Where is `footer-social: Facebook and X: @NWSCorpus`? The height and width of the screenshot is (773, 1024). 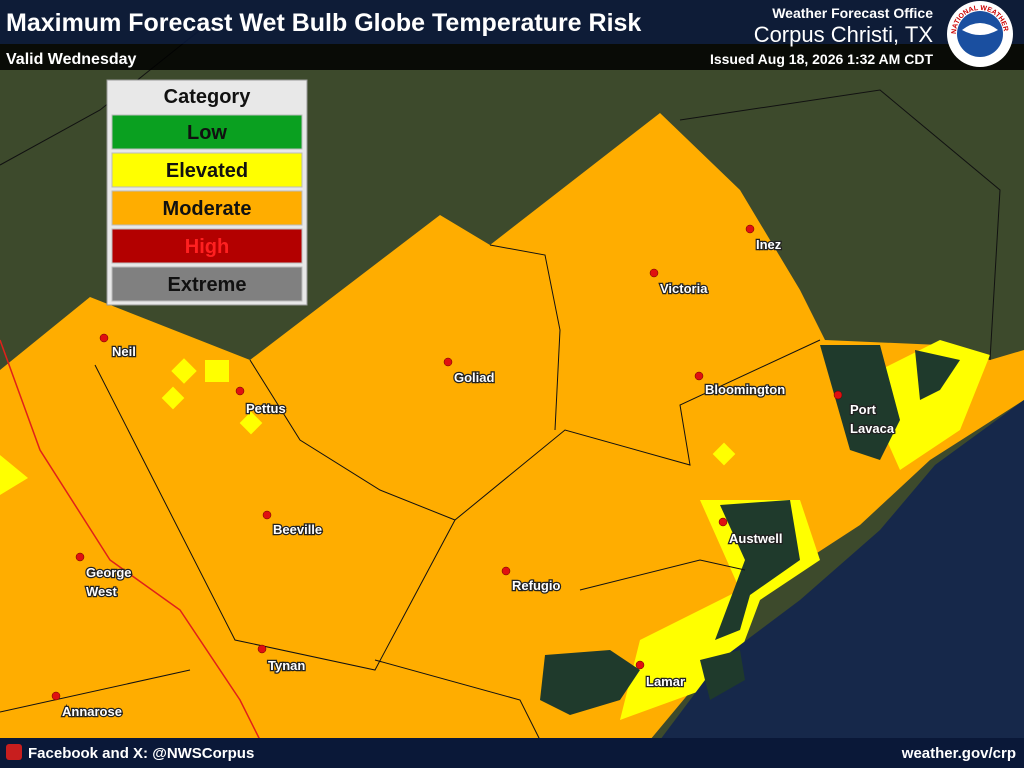
footer-social: Facebook and X: @NWSCorpus is located at coordinates (141, 753).